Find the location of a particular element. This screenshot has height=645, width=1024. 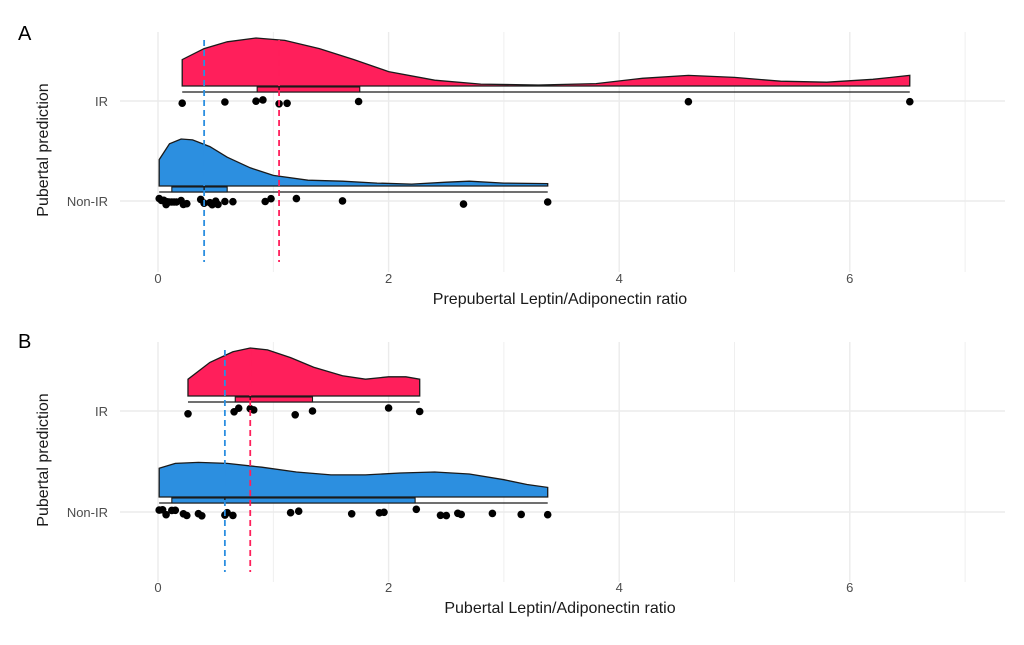

panel-a-y-tick-label: IR is located at coordinates (101, 101).